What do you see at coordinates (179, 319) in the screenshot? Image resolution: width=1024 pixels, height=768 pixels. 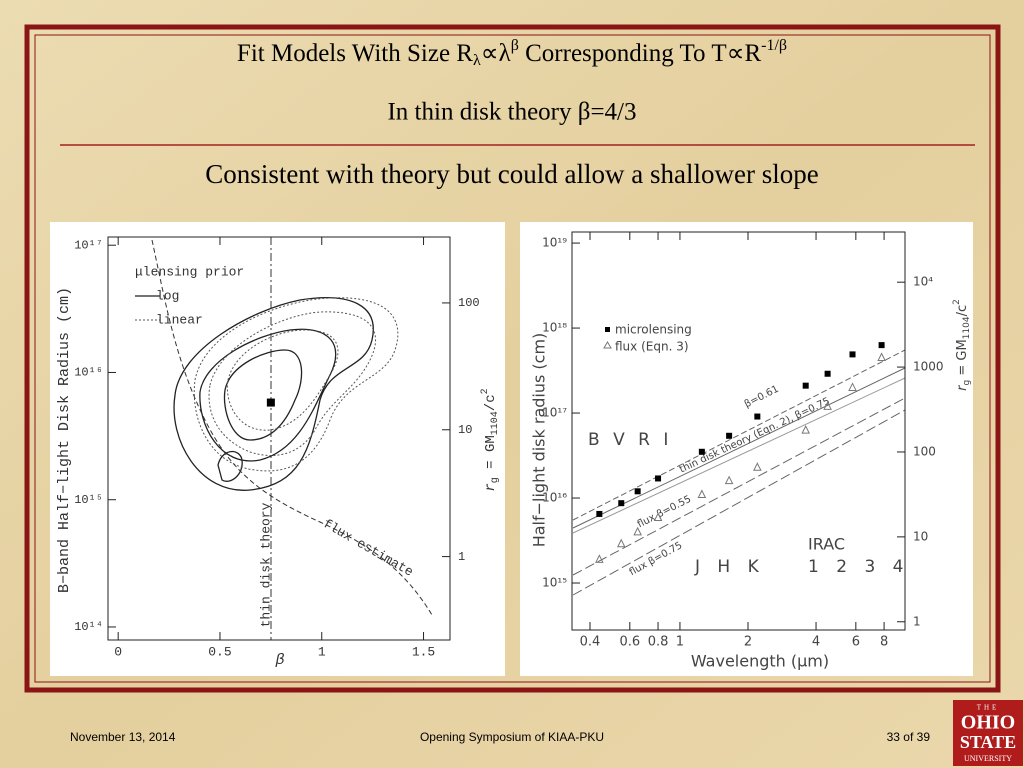 I see `legend-label: linear` at bounding box center [179, 319].